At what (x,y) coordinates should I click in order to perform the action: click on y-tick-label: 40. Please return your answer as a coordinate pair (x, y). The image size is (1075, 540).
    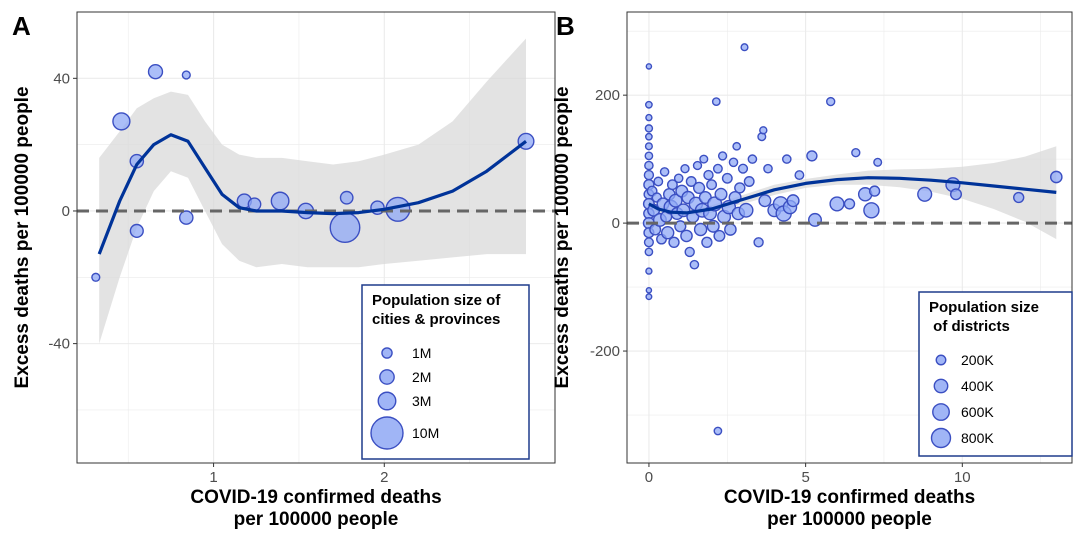
    Looking at the image, I should click on (61, 78).